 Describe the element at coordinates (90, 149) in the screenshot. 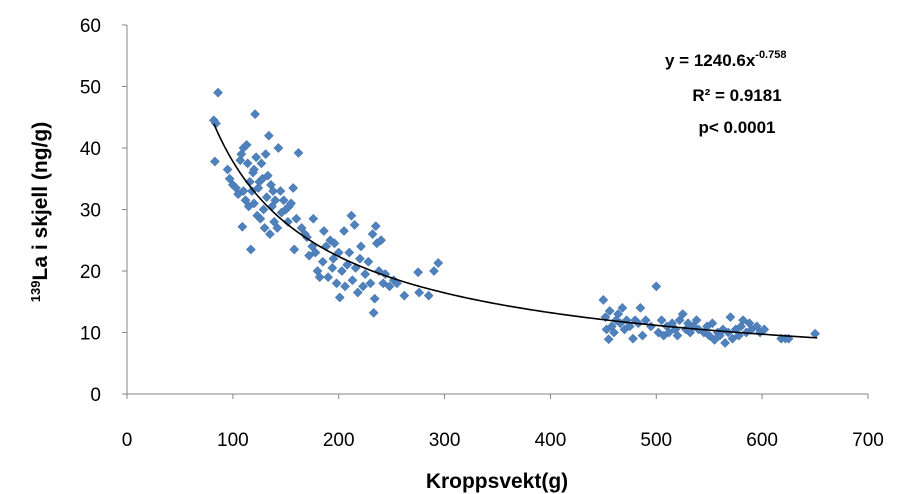

I see `y-tick-label: 40` at that location.